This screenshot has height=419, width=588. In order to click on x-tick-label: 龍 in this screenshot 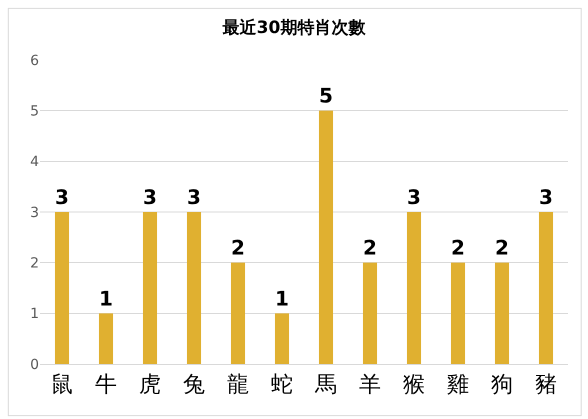, I will do `click(238, 385)`.